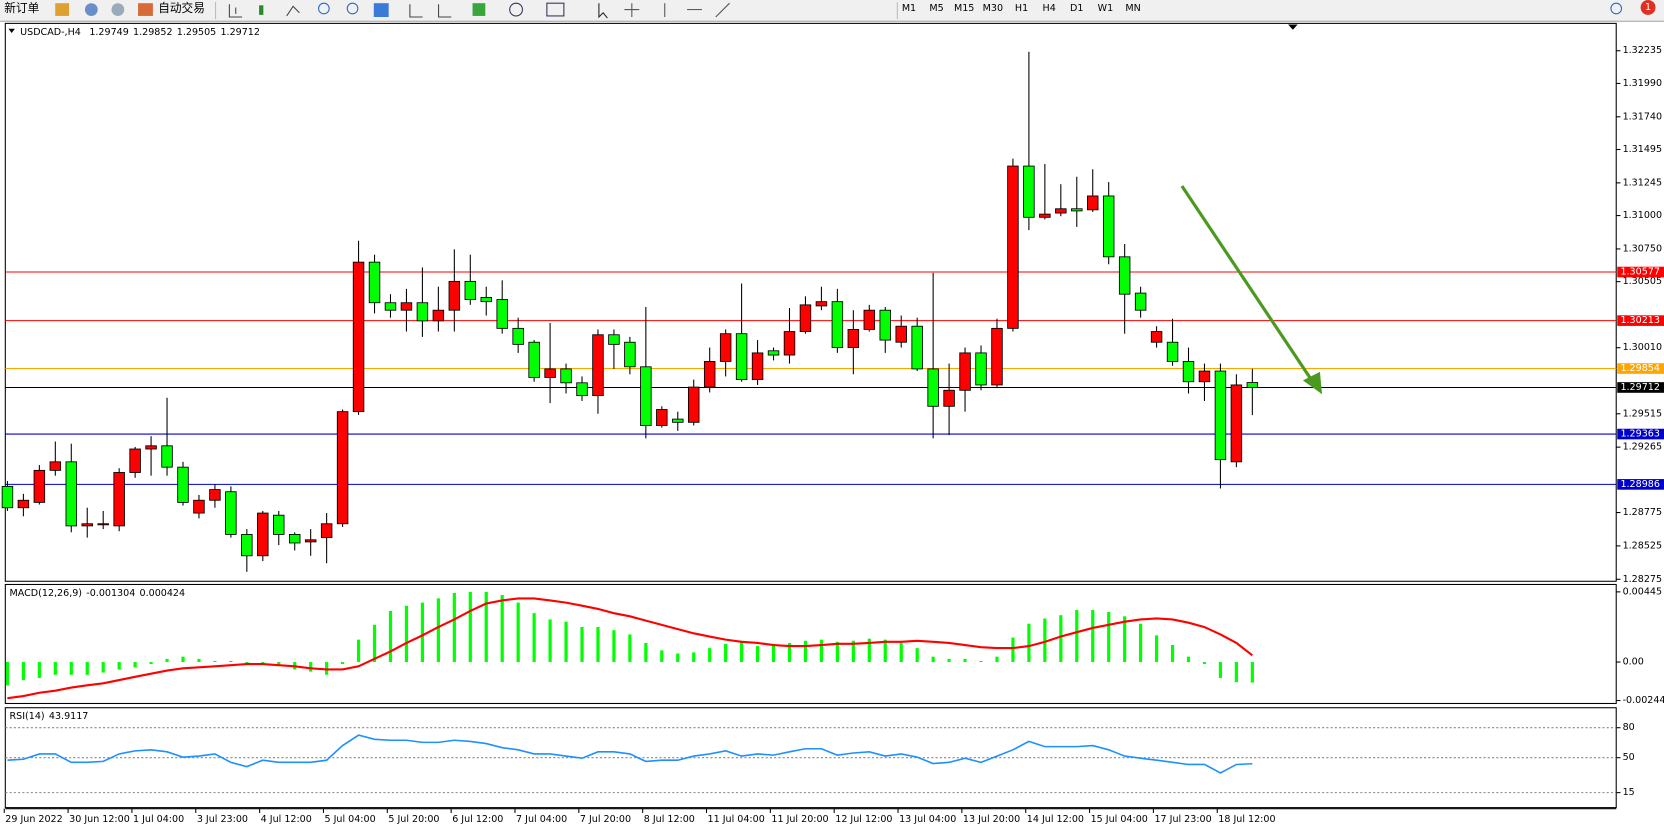 The image size is (1664, 831). What do you see at coordinates (1106, 8) in the screenshot?
I see `timeframe-button: W1` at bounding box center [1106, 8].